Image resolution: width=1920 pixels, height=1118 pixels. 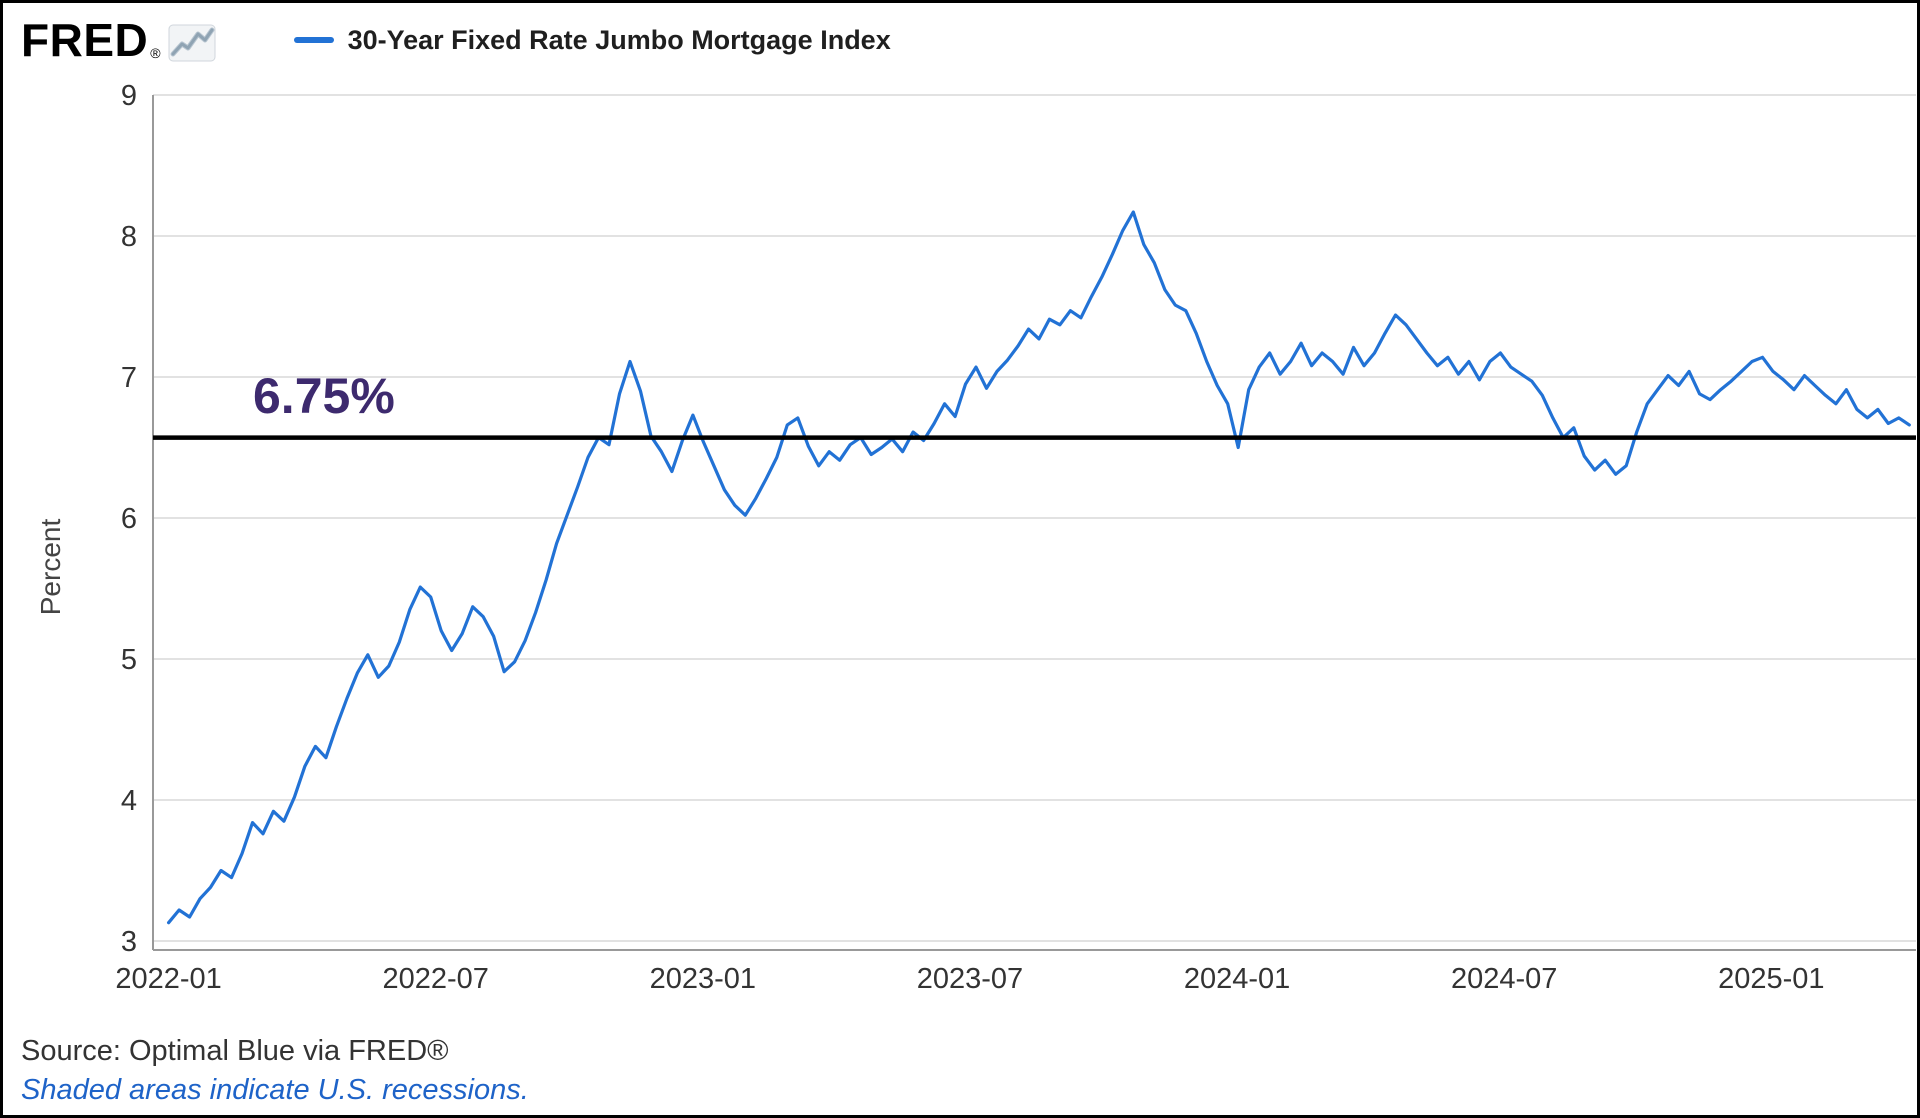 I want to click on y-tick-label: 8, so click(x=129, y=237).